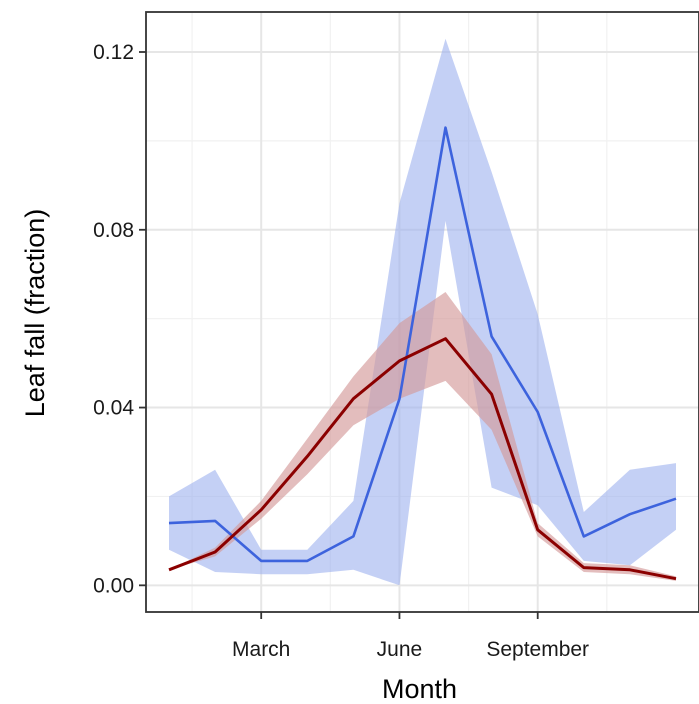 The image size is (699, 704). What do you see at coordinates (261, 649) in the screenshot?
I see `x-tick-label: March` at bounding box center [261, 649].